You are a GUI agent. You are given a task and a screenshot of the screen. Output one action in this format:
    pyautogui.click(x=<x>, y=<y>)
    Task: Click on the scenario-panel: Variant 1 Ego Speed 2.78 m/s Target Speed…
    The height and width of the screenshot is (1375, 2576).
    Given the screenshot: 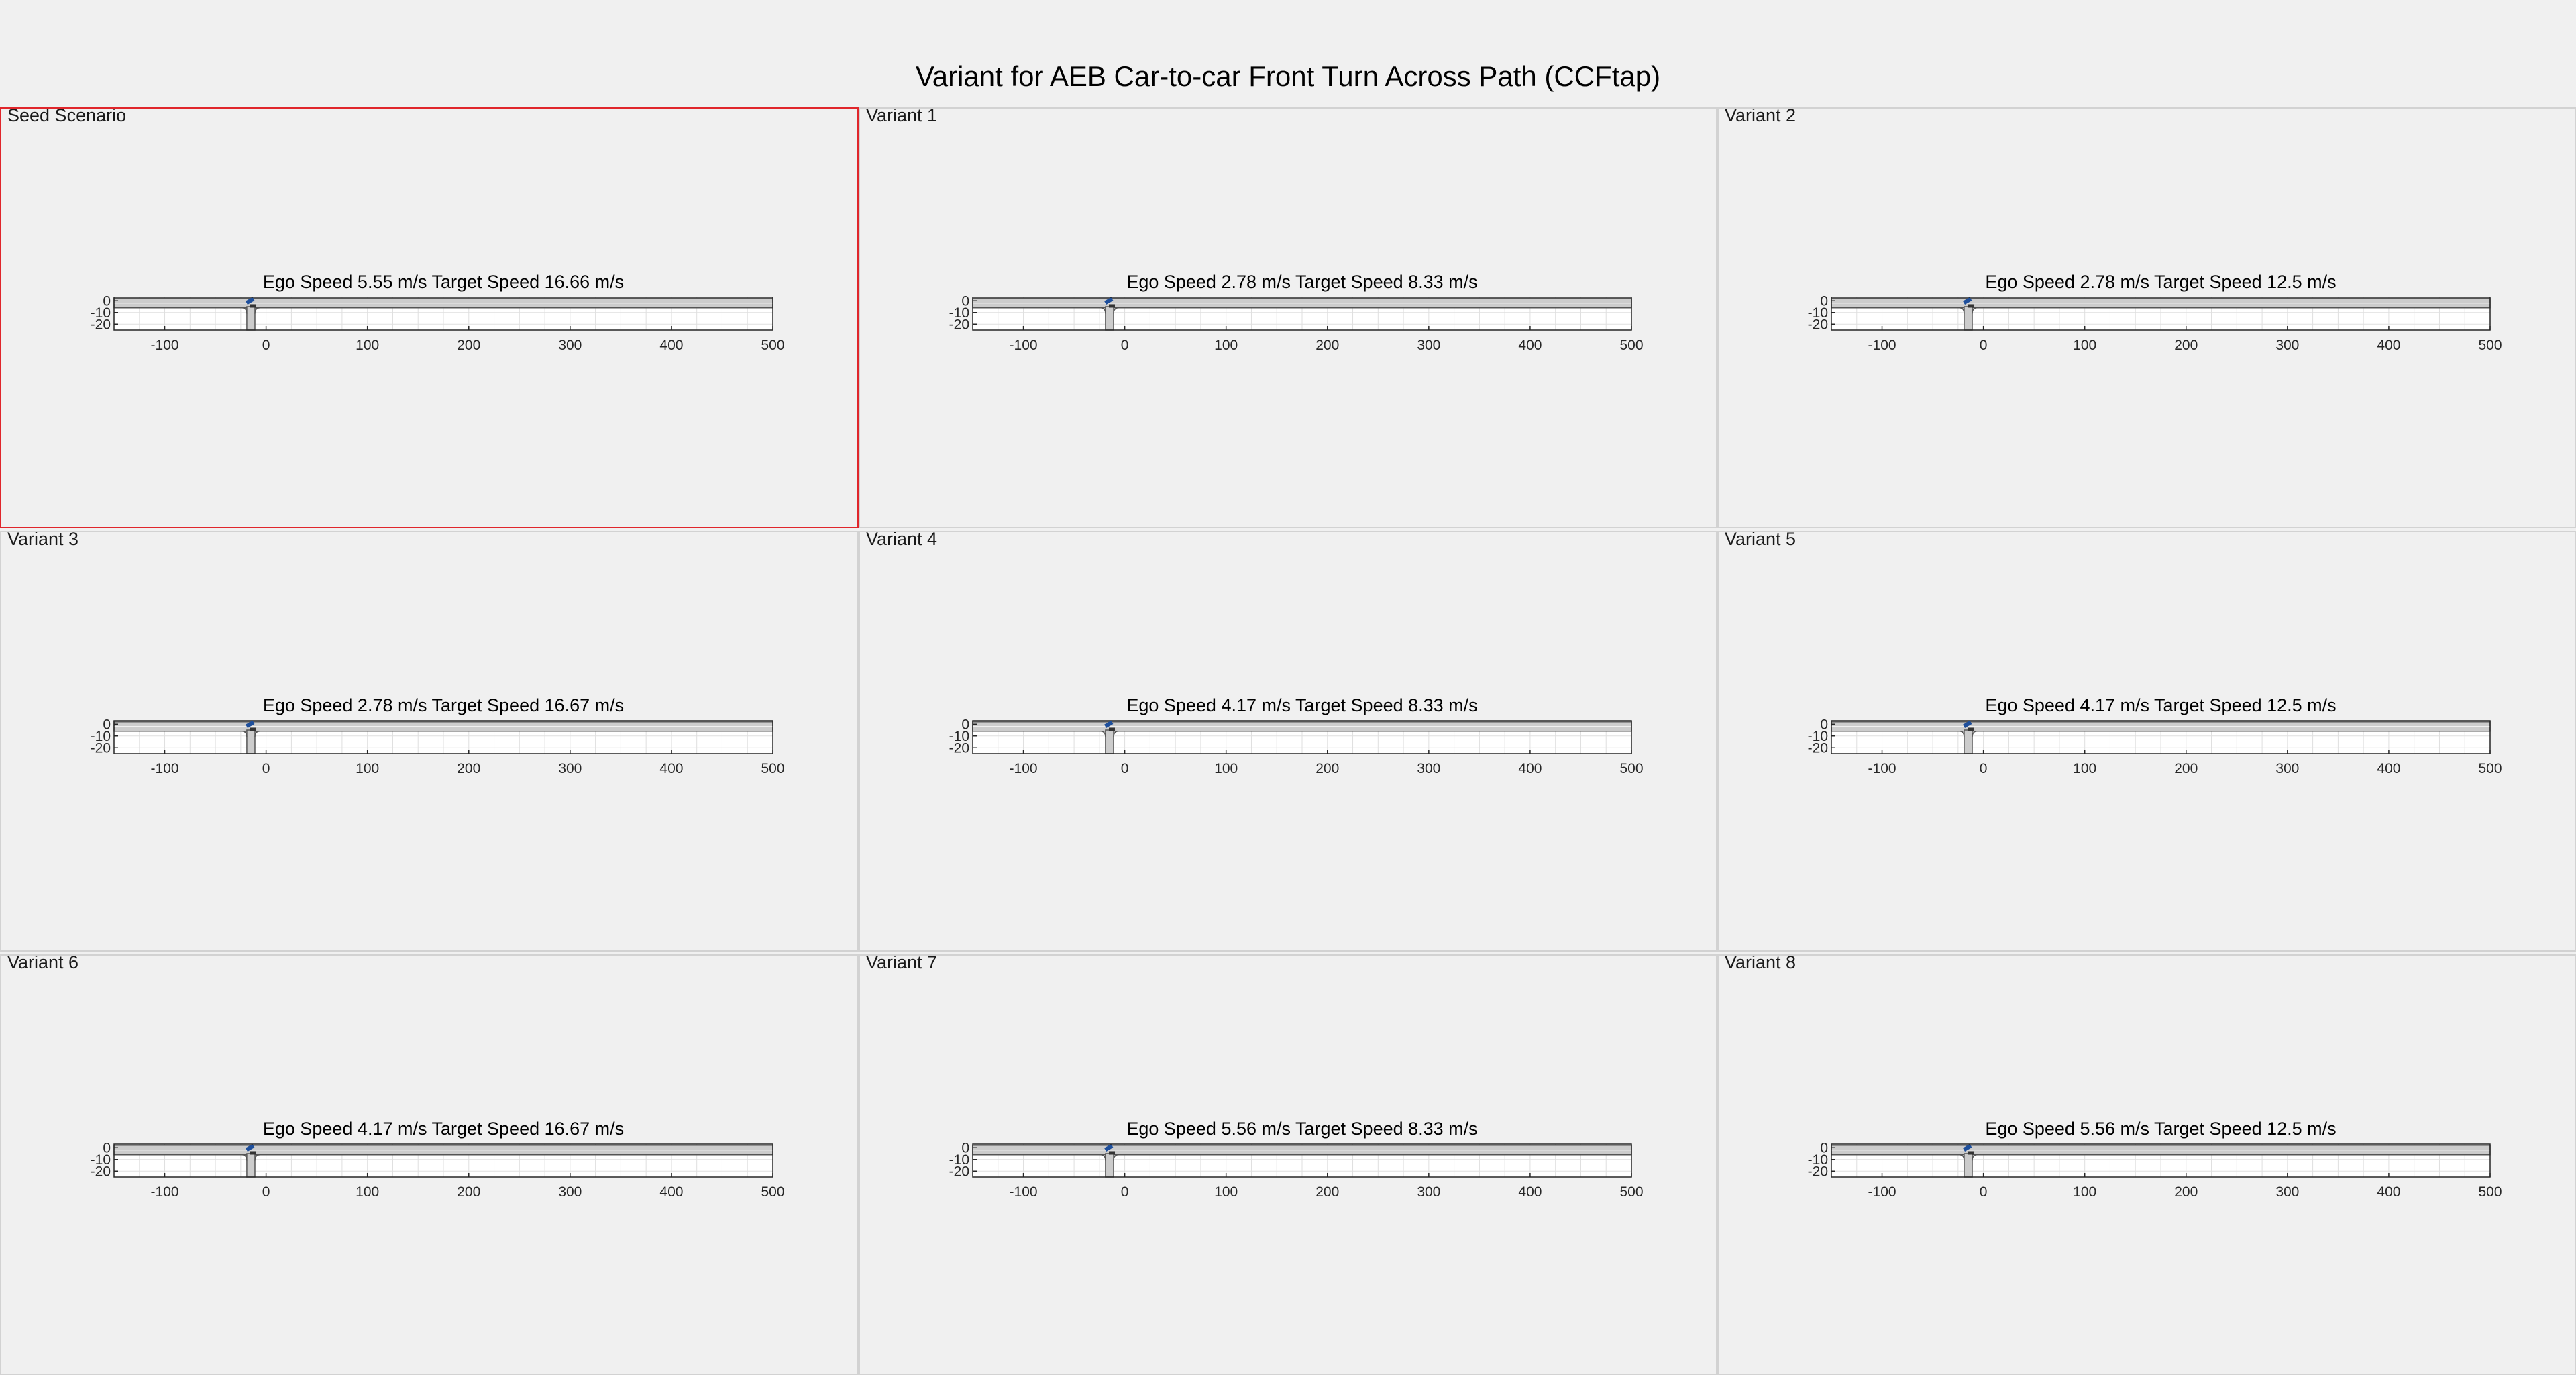 What is the action you would take?
    pyautogui.click(x=1288, y=318)
    